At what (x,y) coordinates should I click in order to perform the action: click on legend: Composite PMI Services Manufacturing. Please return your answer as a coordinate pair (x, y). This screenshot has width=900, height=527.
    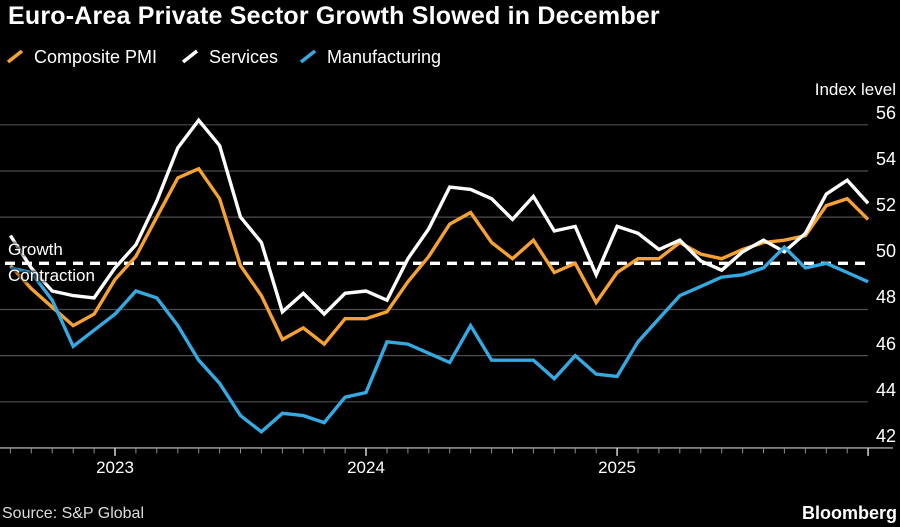
    Looking at the image, I should click on (450, 57).